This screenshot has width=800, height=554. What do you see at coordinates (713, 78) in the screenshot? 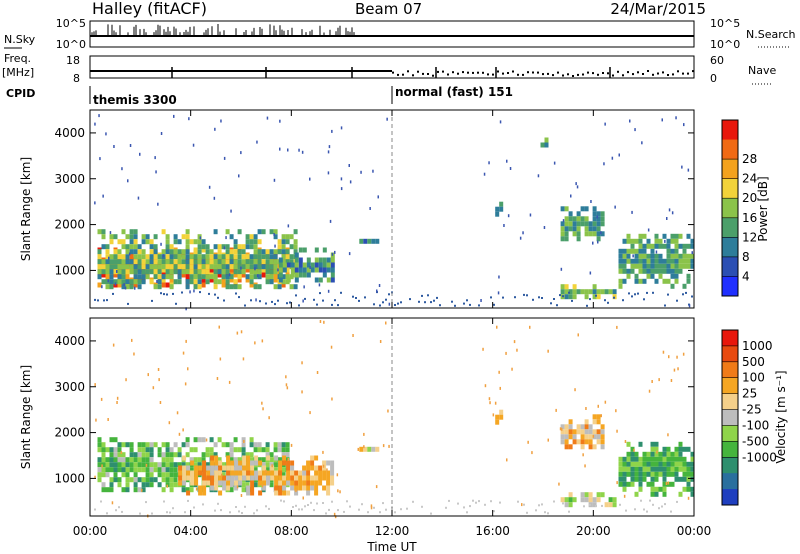
I see `nave-tick-bottom: 0` at bounding box center [713, 78].